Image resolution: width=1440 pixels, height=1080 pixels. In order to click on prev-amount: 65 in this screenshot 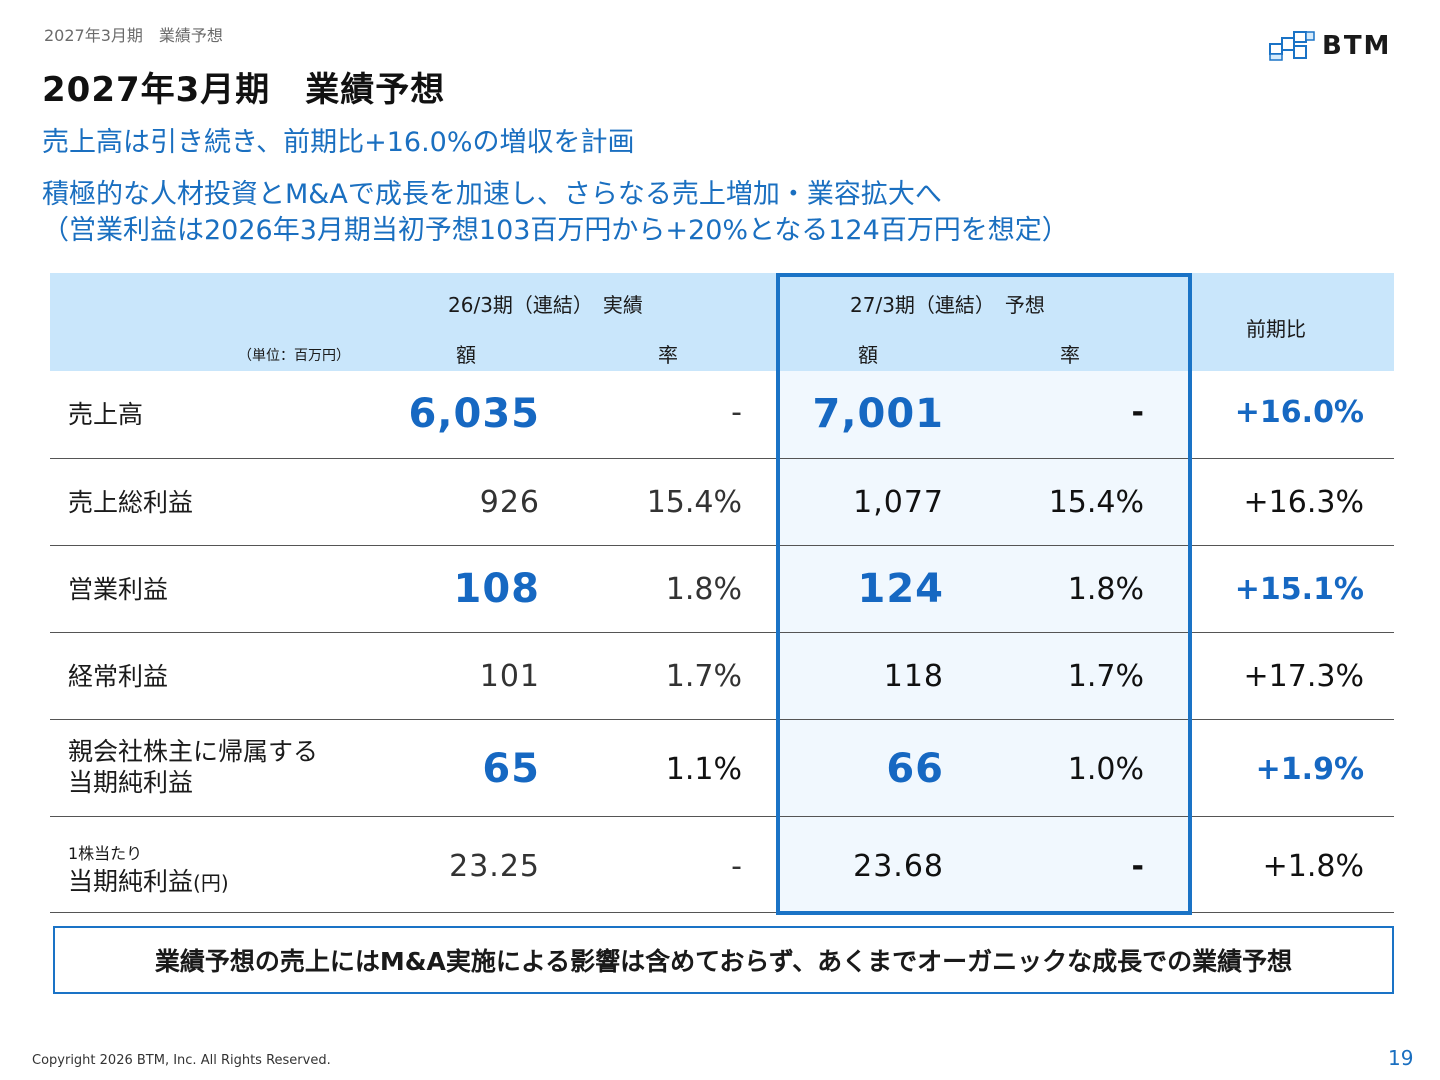, I will do `click(511, 769)`.